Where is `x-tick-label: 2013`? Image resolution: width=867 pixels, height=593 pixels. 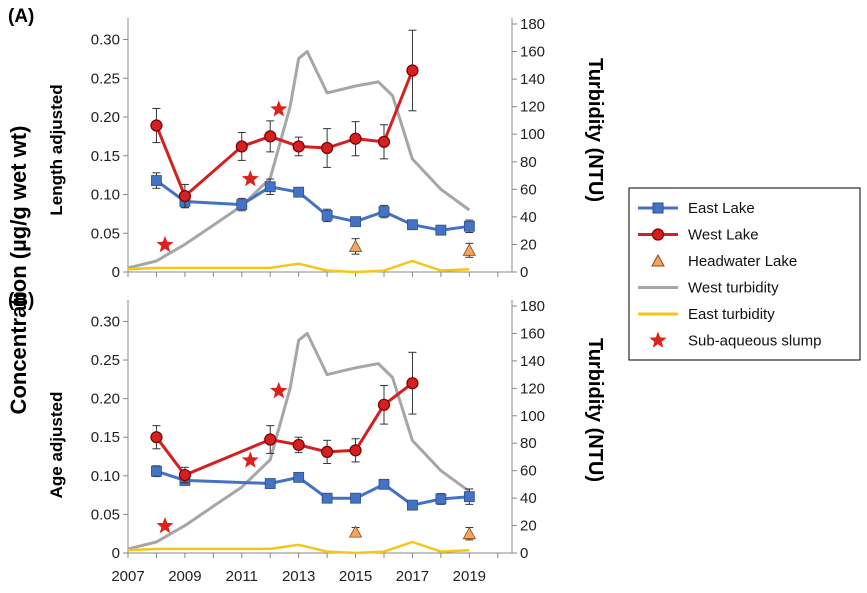 x-tick-label: 2013 is located at coordinates (298, 576).